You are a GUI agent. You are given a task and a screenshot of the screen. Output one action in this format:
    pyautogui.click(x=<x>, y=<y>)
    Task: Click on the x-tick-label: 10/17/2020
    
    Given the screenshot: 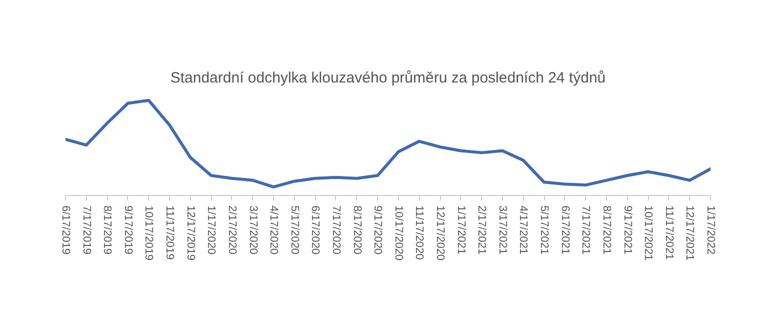 What is the action you would take?
    pyautogui.click(x=398, y=233)
    